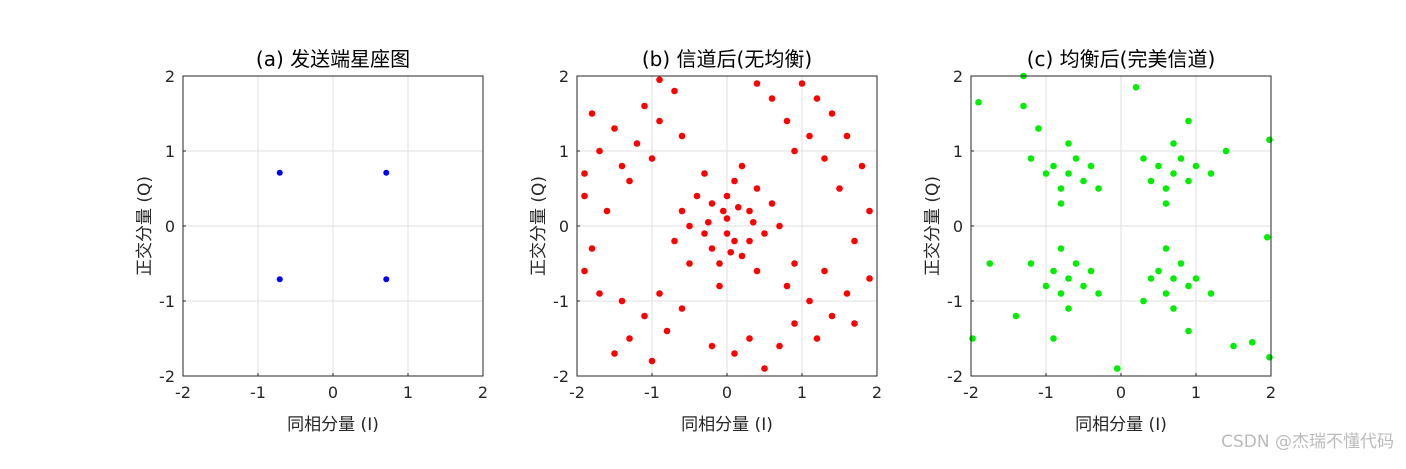  Describe the element at coordinates (170, 226) in the screenshot. I see `y-tick-label: 0` at that location.